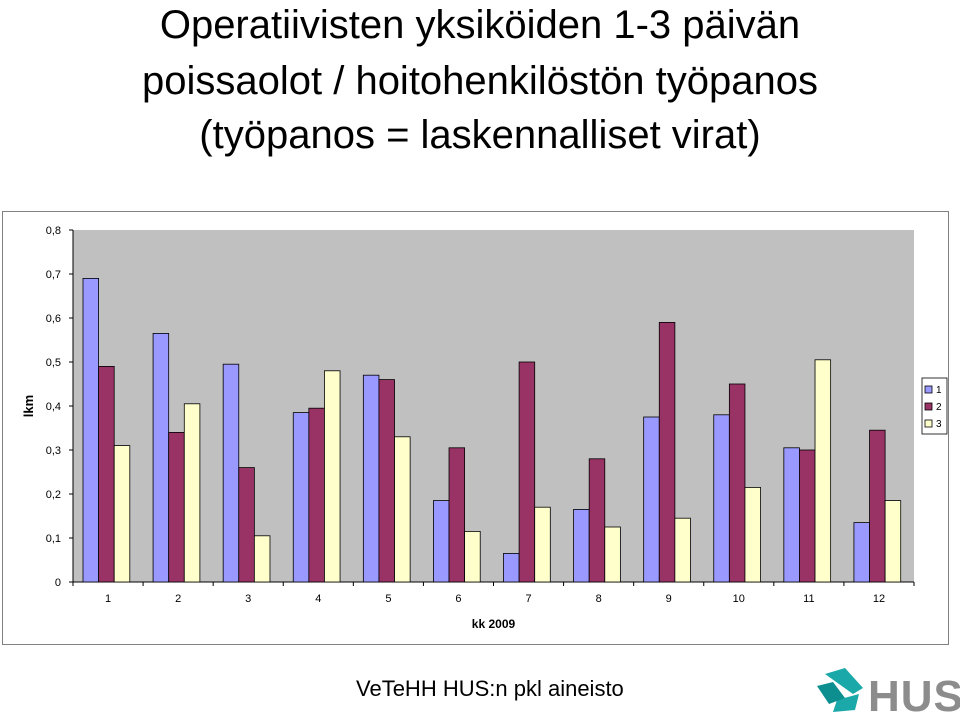 This screenshot has height=722, width=960. I want to click on y-tick-label: 0, so click(58, 583).